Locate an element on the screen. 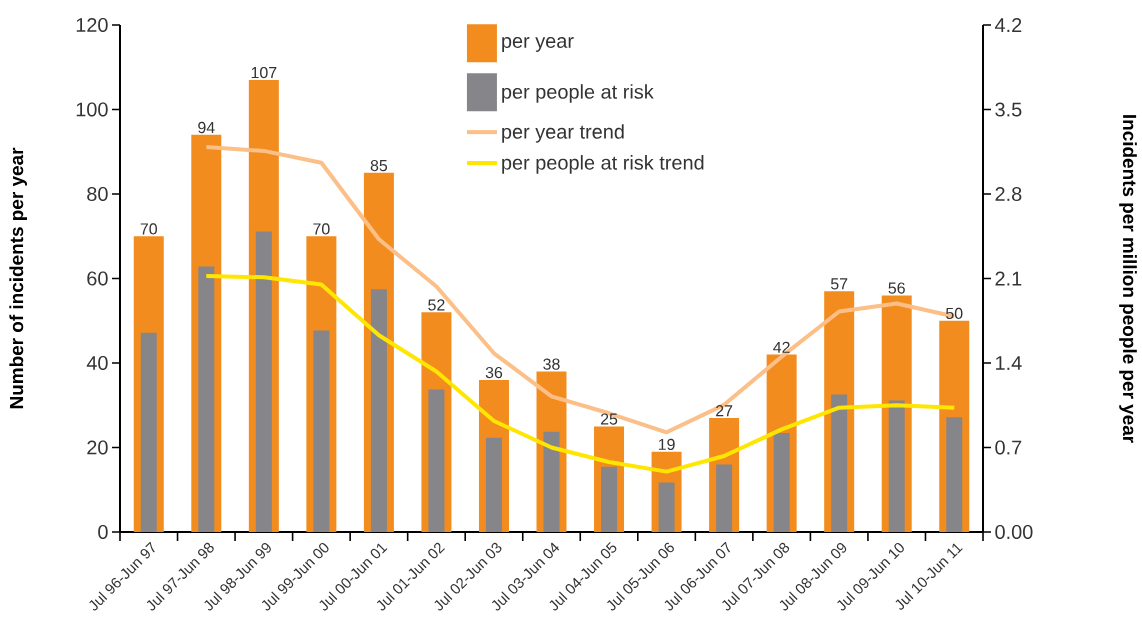 The image size is (1142, 640). data-label: 42 is located at coordinates (781, 347).